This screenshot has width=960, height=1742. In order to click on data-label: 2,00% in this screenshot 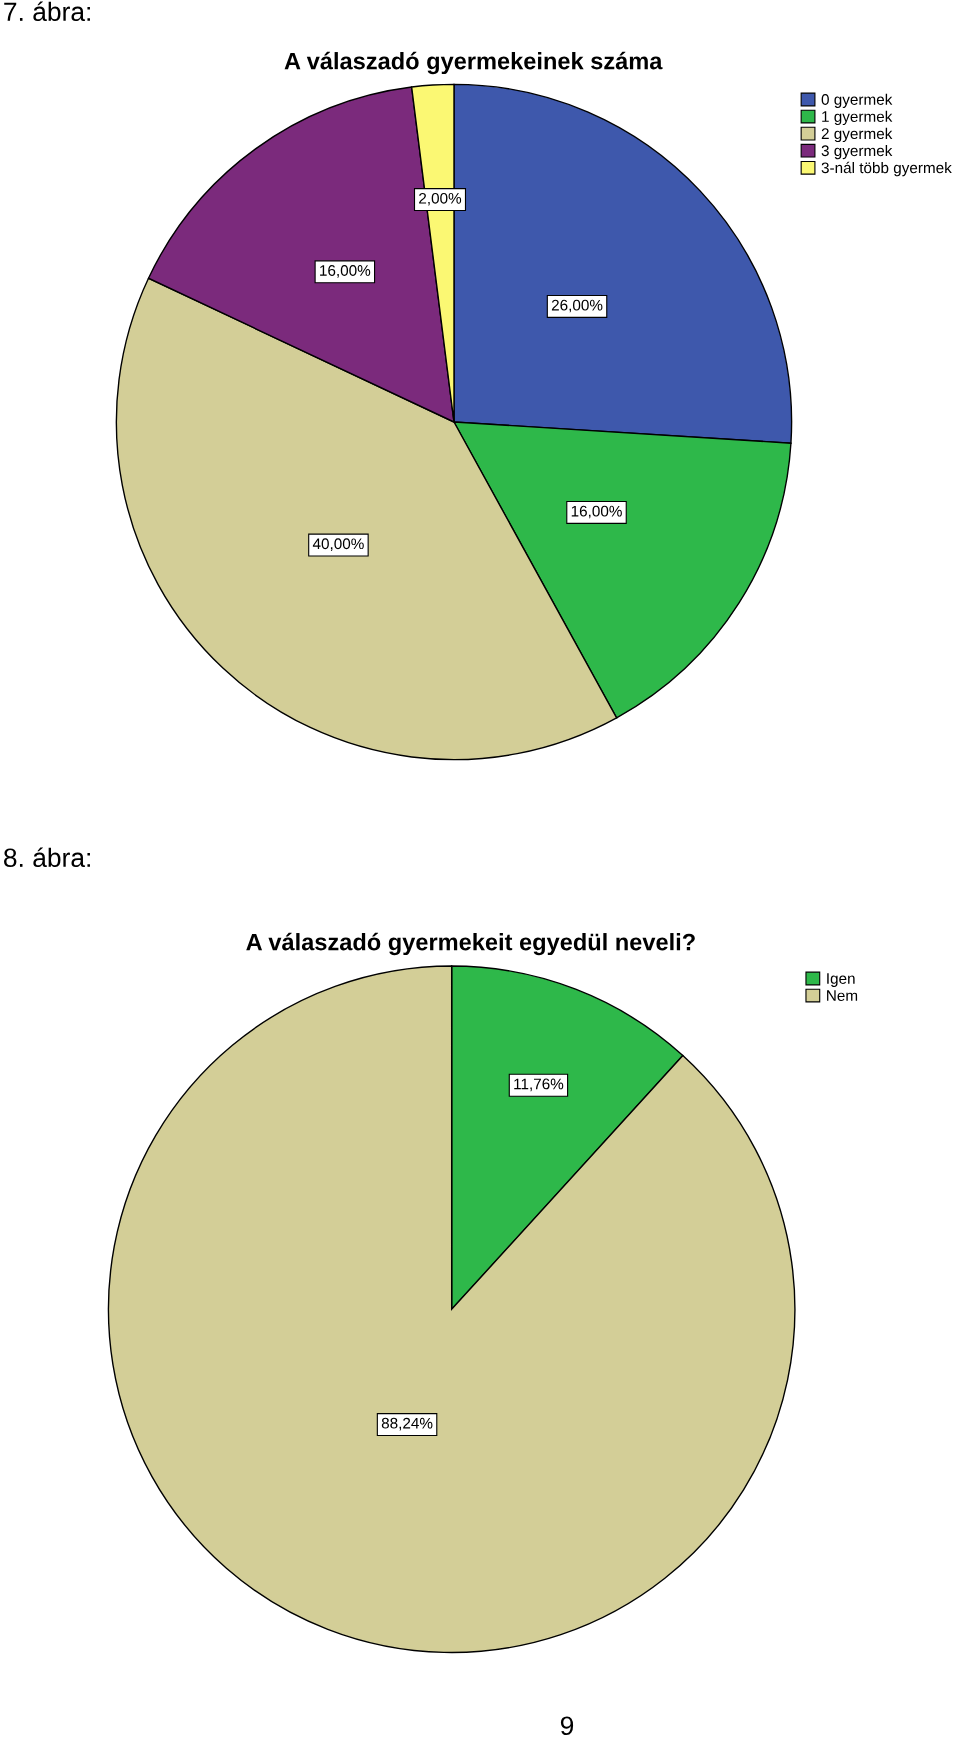, I will do `click(440, 199)`.